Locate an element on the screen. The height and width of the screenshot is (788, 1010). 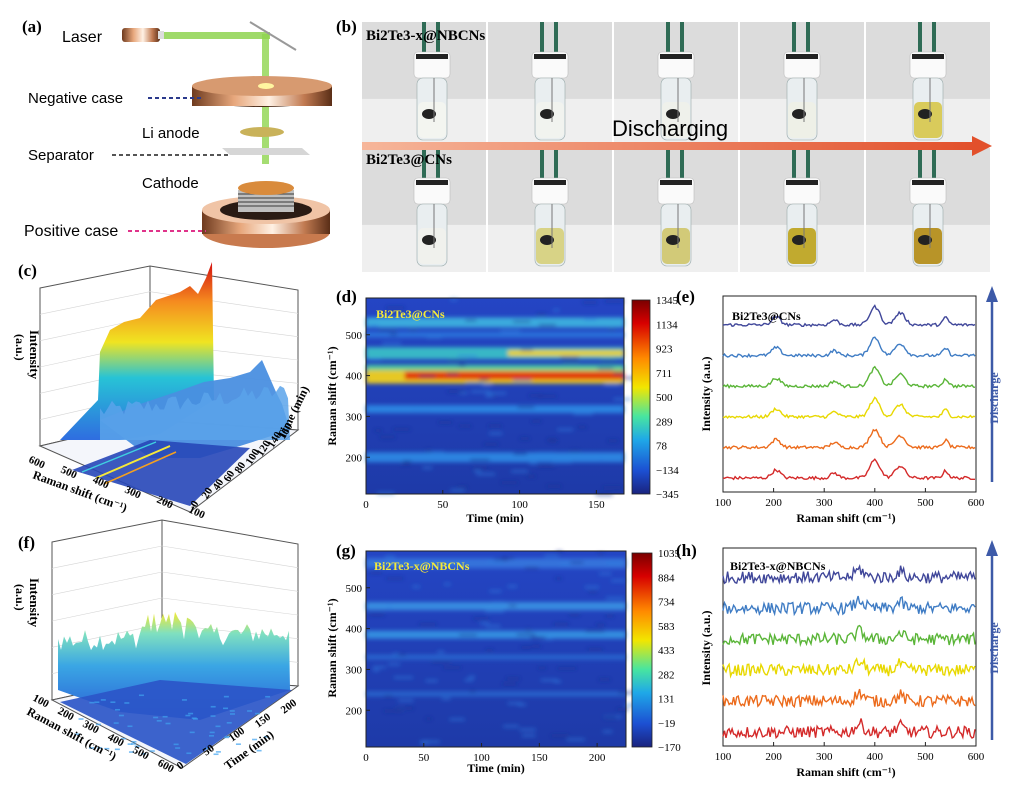
li-anode-disk is located at coordinates (262, 132).